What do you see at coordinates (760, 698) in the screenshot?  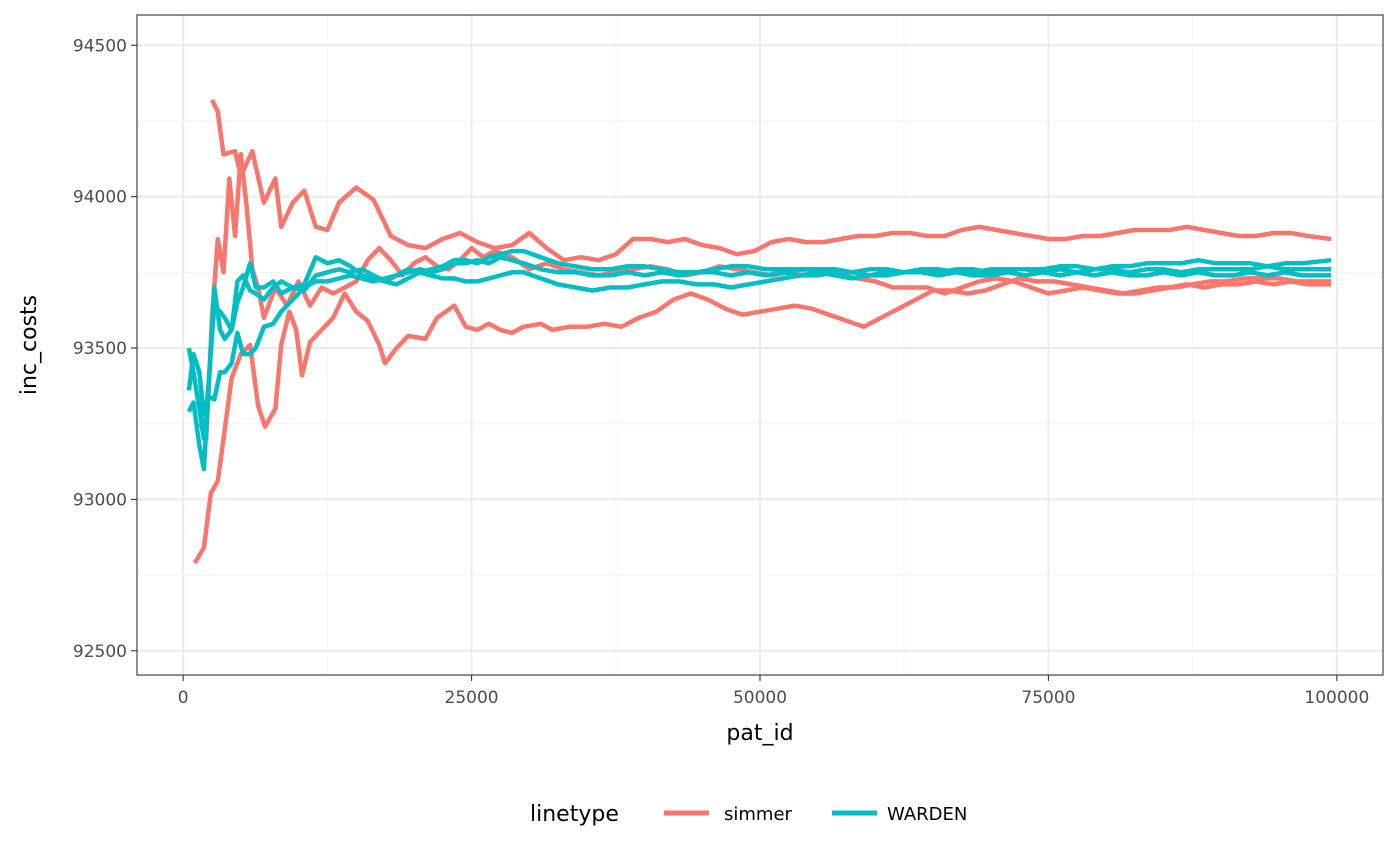 I see `x-tick-label: 50000` at bounding box center [760, 698].